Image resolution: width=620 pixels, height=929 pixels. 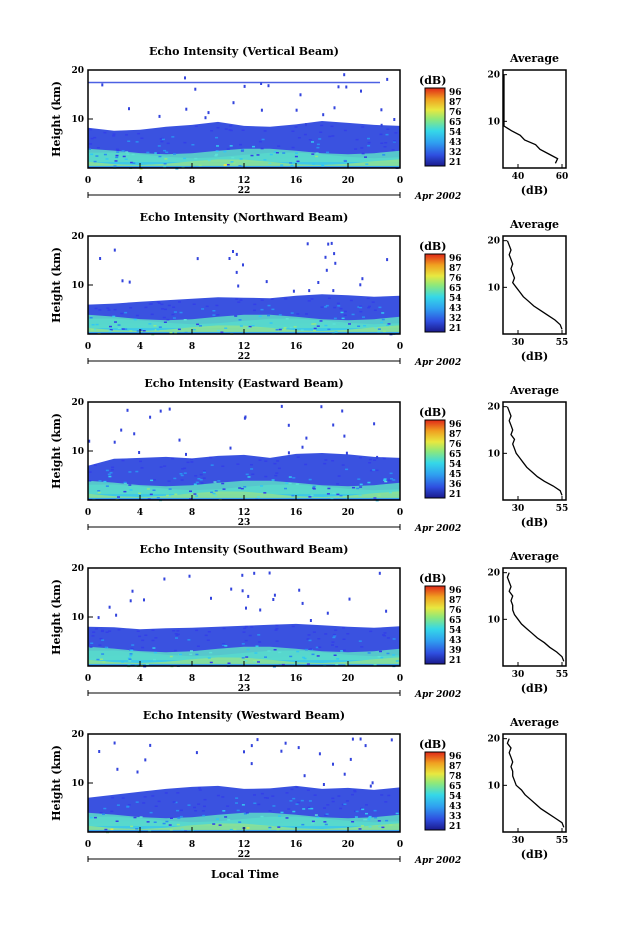 What do you see at coordinates (534, 285) in the screenshot?
I see `average-frame` at bounding box center [534, 285].